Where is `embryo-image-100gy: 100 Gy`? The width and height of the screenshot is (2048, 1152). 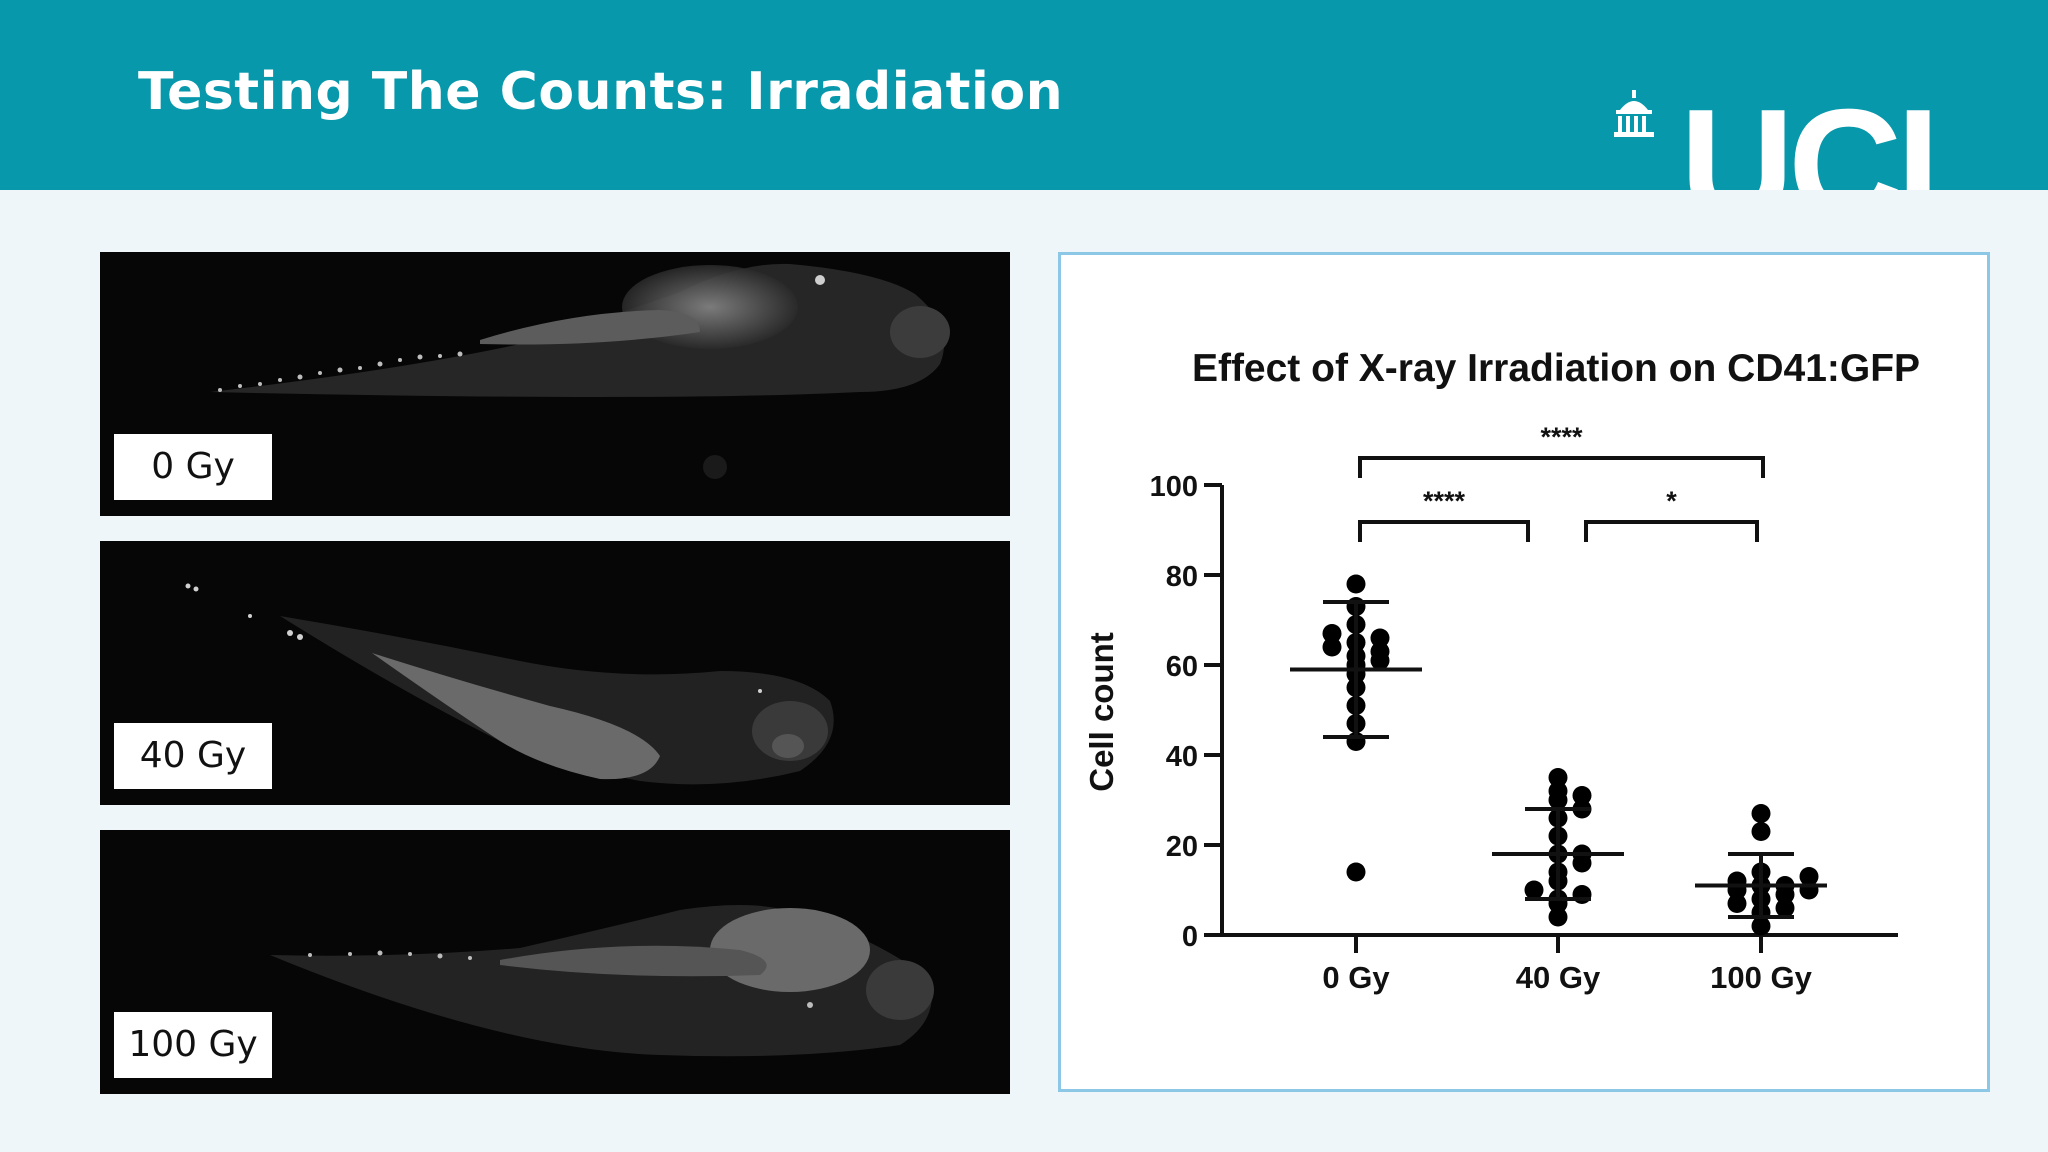
embryo-image-100gy: 100 Gy is located at coordinates (555, 962).